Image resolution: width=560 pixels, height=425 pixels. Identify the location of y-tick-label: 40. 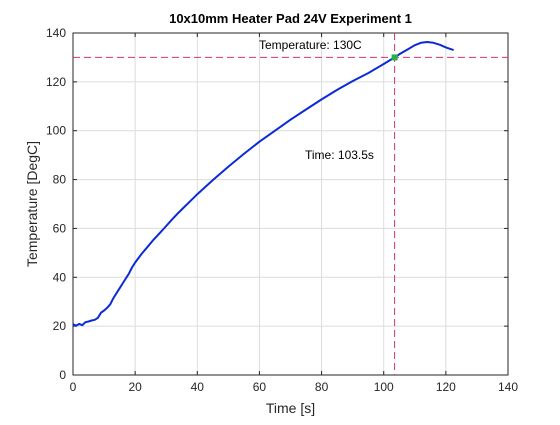
(60, 277).